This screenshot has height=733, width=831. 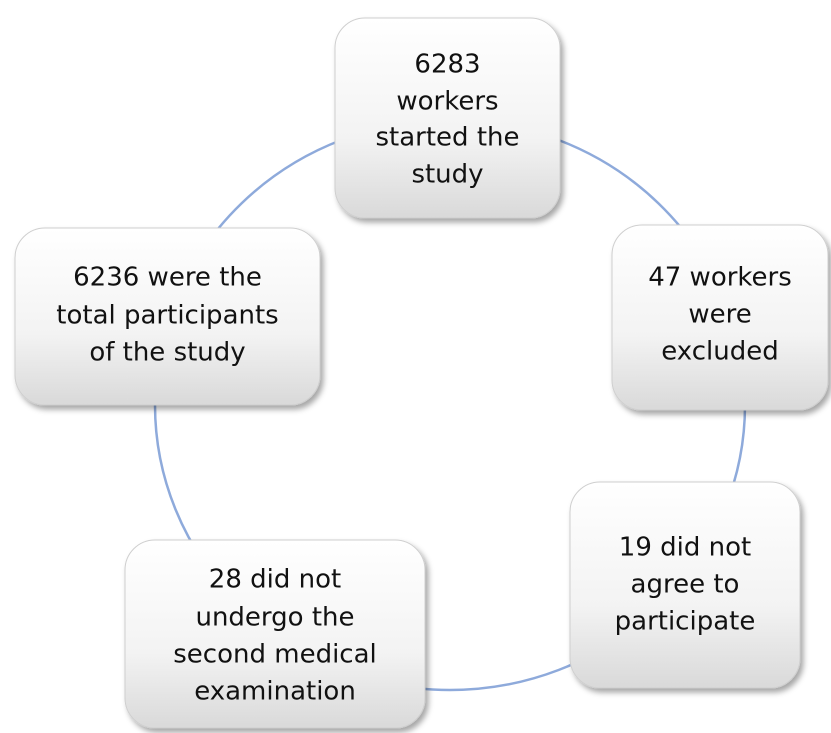 What do you see at coordinates (719, 315) in the screenshot?
I see `node-label: were` at bounding box center [719, 315].